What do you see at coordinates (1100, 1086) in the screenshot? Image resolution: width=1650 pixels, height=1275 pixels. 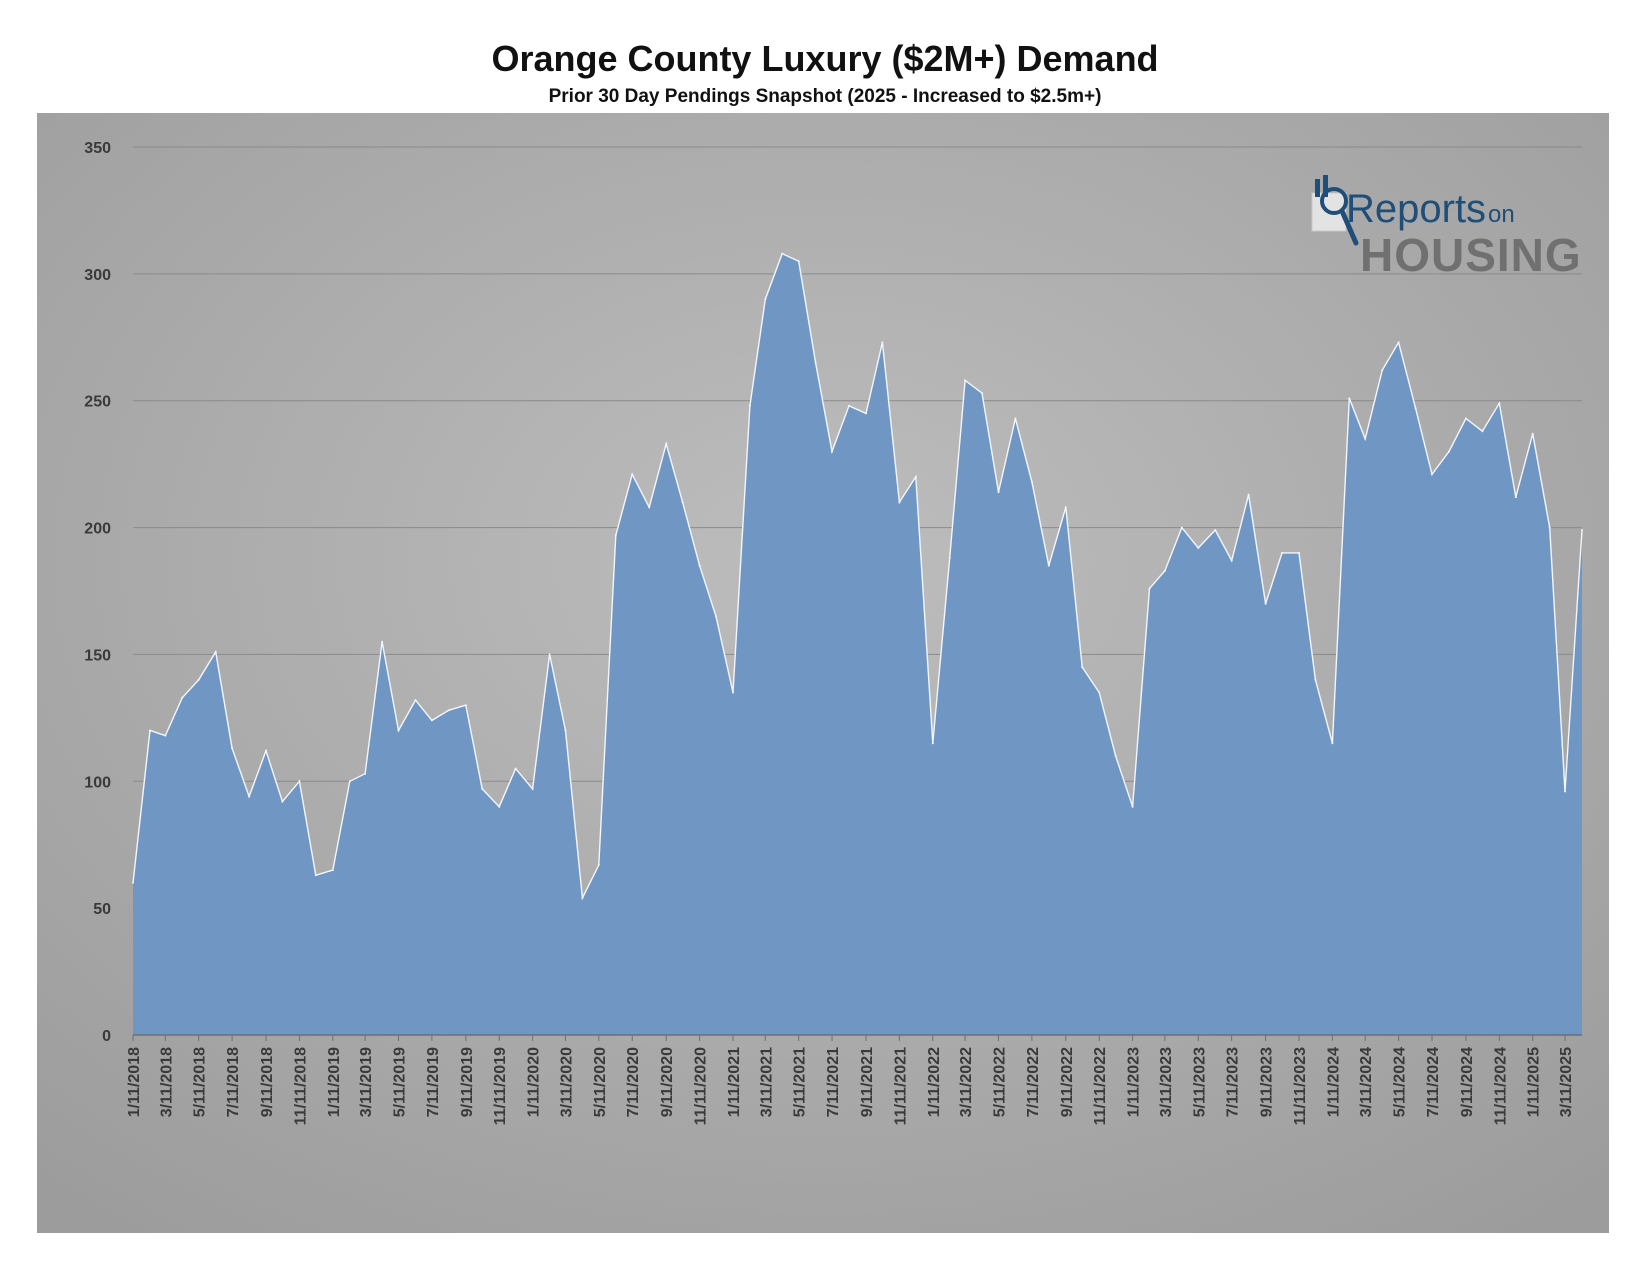 I see `x-tick-label: 11/11/2022` at bounding box center [1100, 1086].